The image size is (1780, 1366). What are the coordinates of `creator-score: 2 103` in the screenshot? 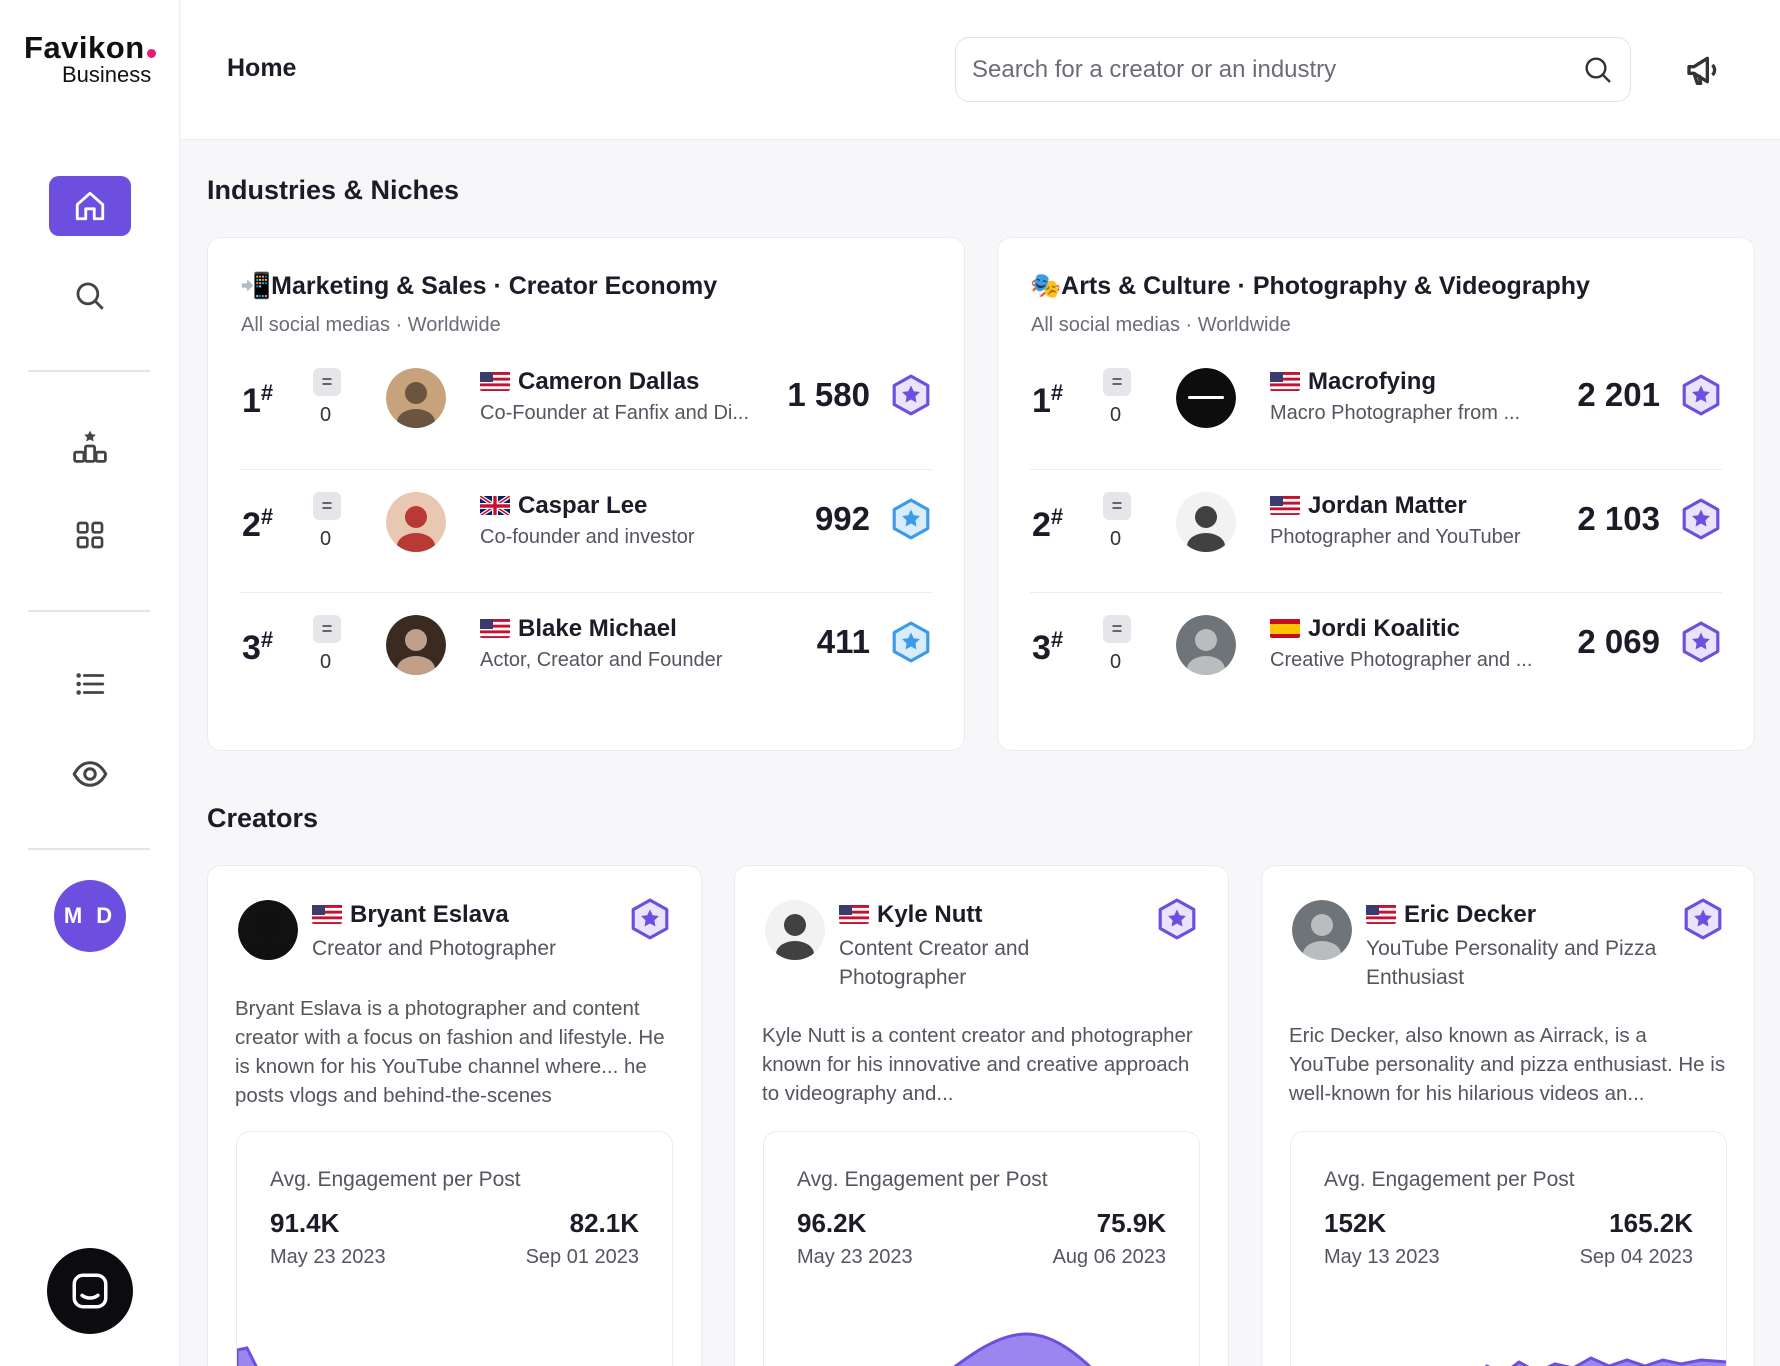 It's located at (1618, 518).